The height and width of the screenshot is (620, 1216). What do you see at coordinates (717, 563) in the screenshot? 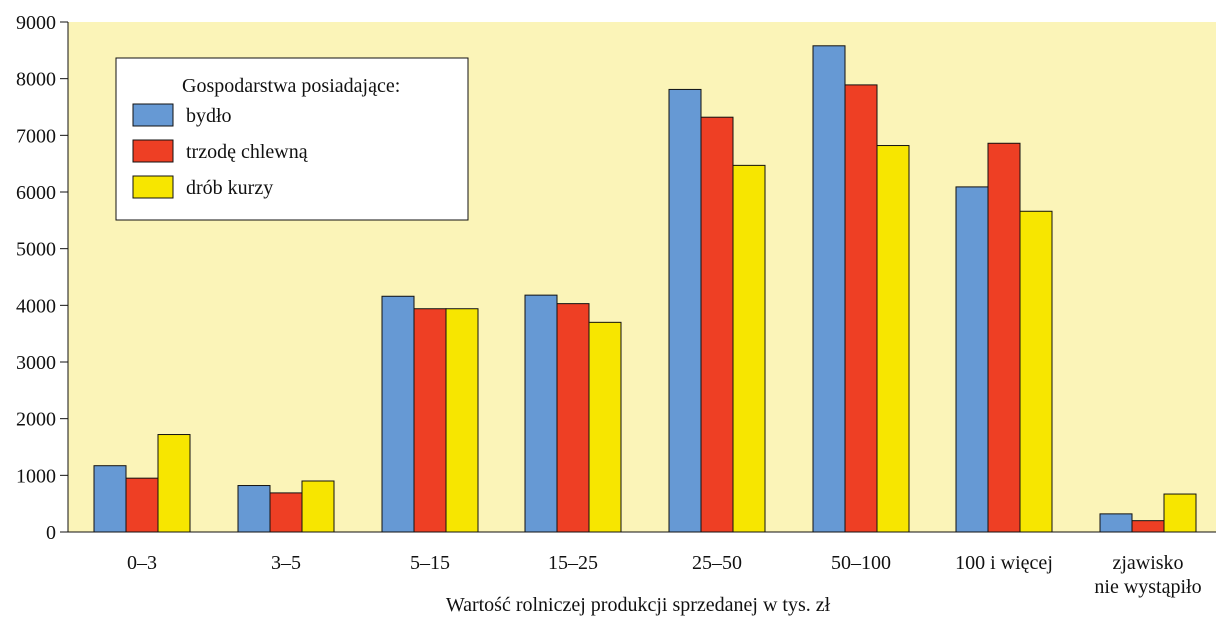
I see `x-tick-label: 25–50` at bounding box center [717, 563].